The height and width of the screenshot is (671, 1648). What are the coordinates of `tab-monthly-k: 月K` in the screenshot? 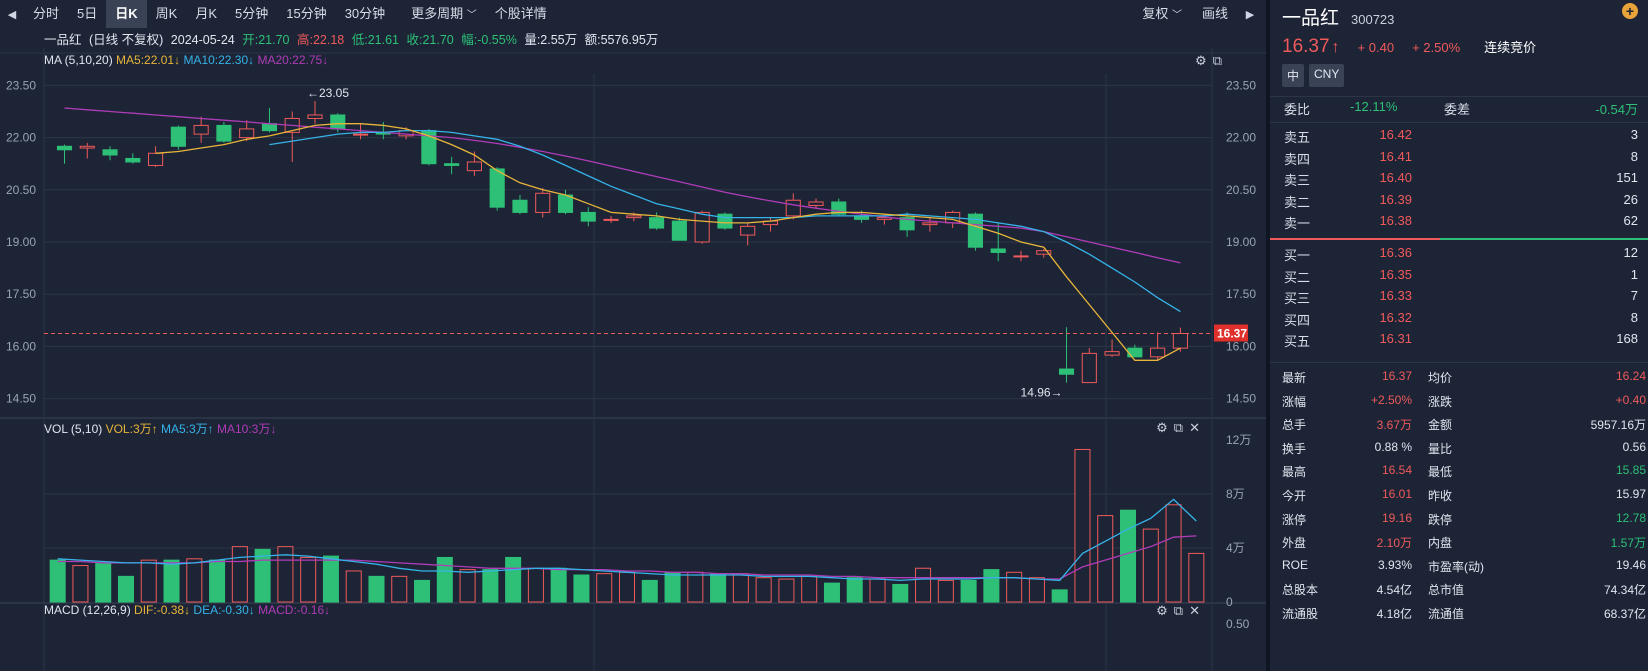 It's located at (206, 13).